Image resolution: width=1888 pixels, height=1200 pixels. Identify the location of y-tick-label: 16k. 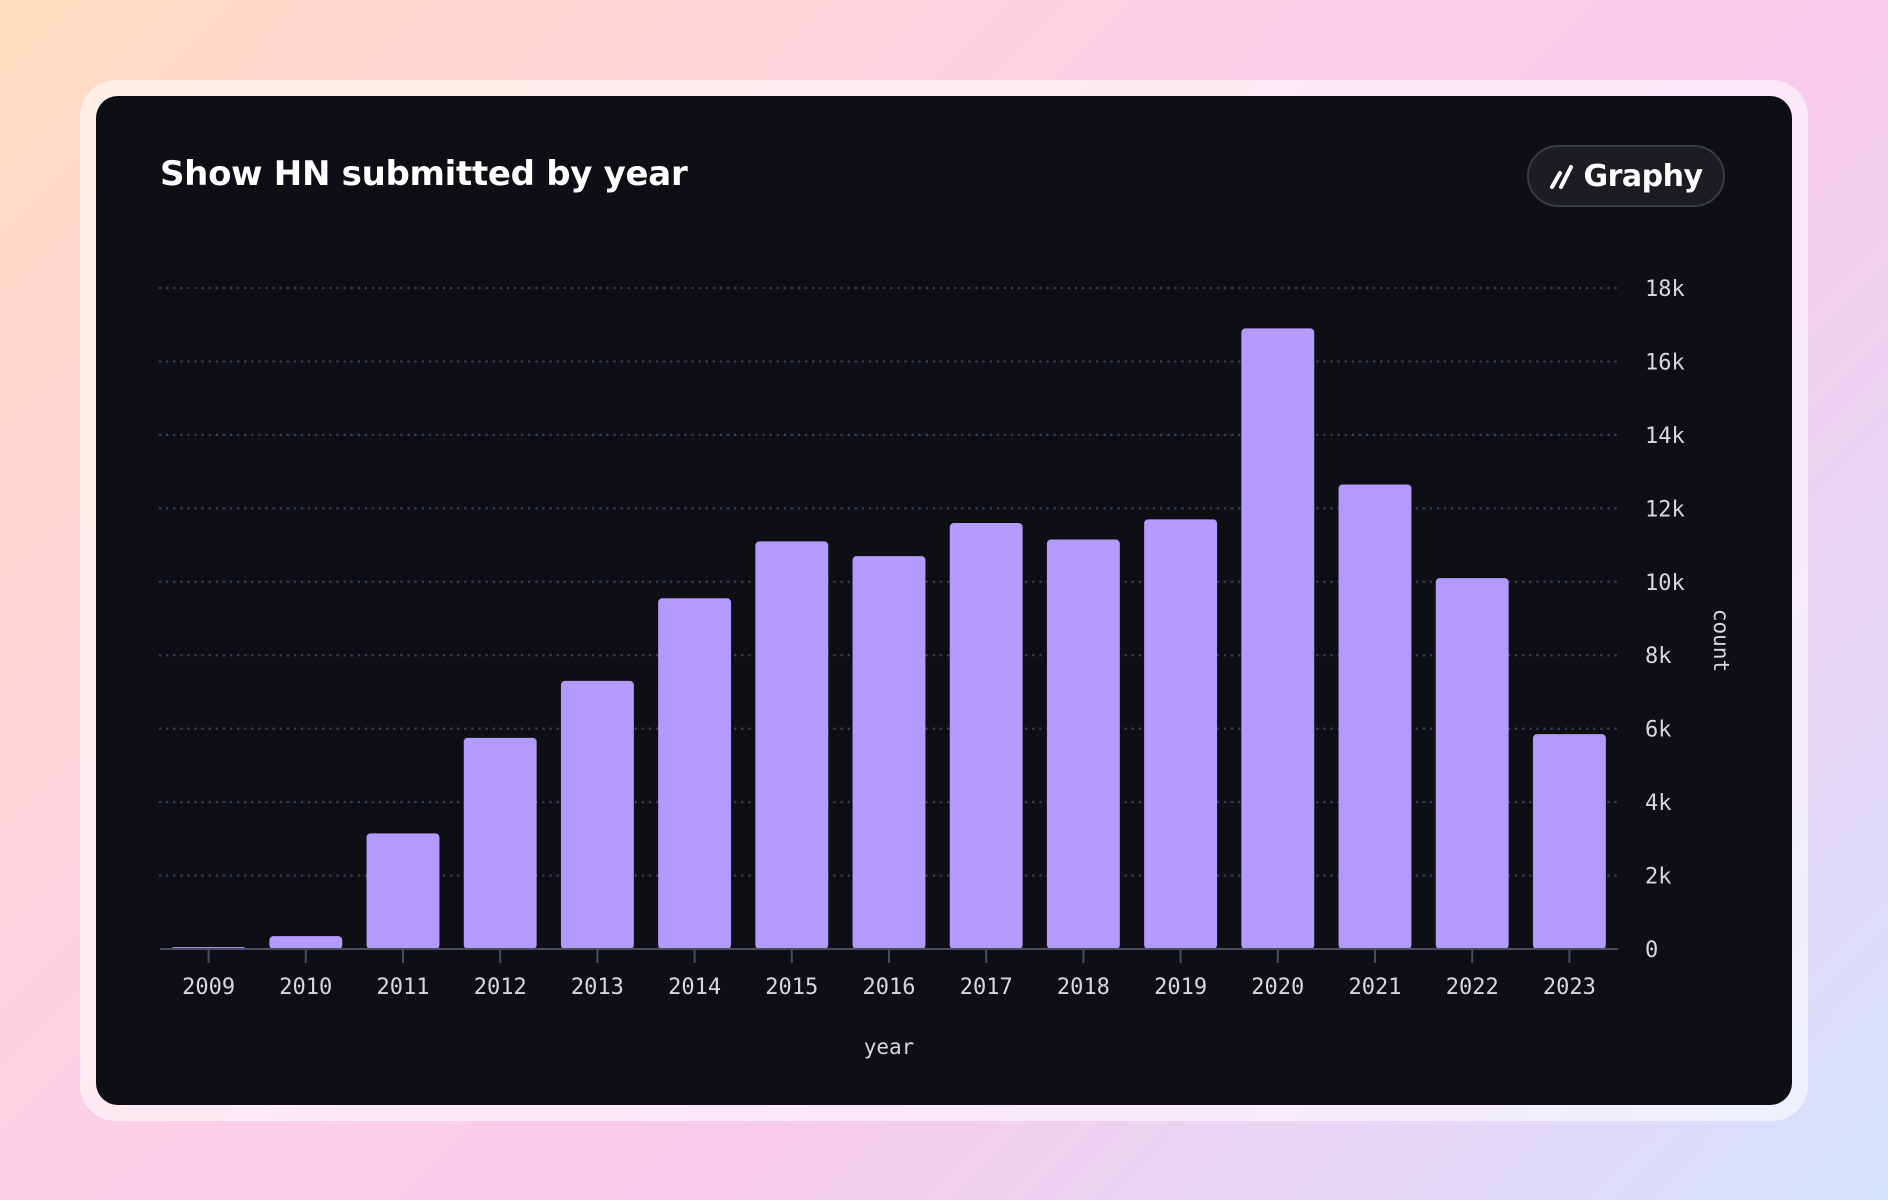
(1665, 362).